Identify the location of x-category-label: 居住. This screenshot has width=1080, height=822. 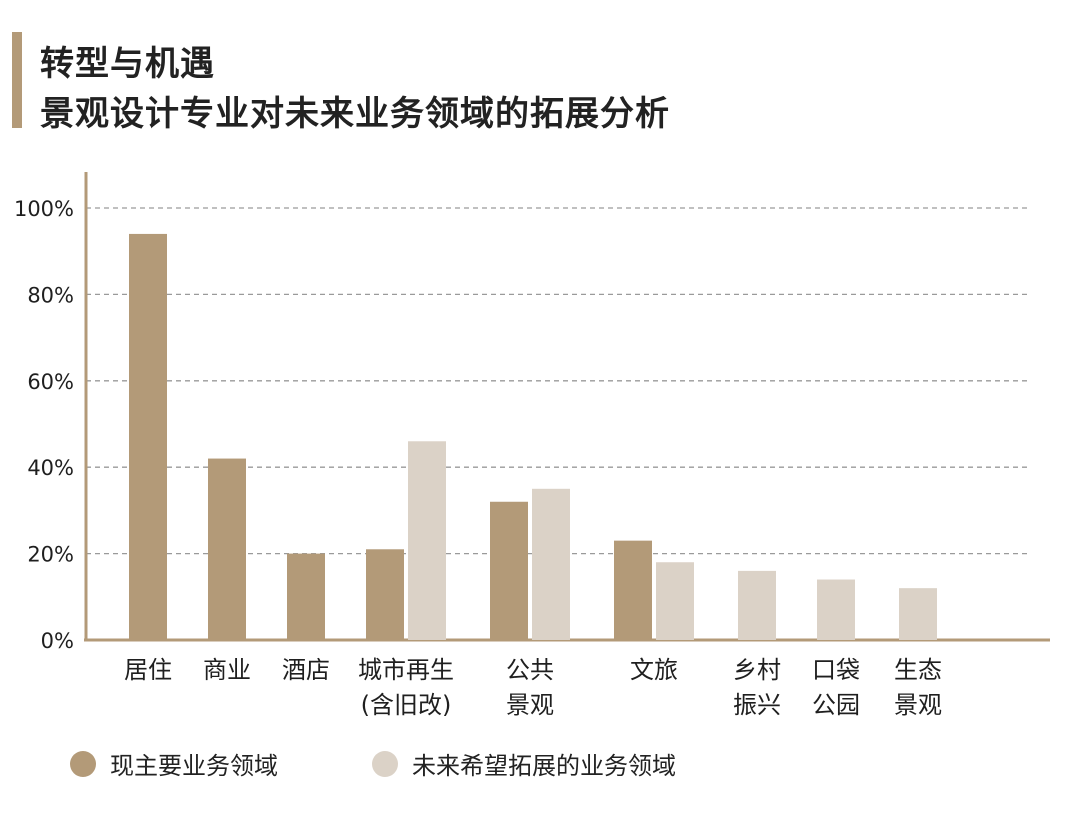
(148, 670).